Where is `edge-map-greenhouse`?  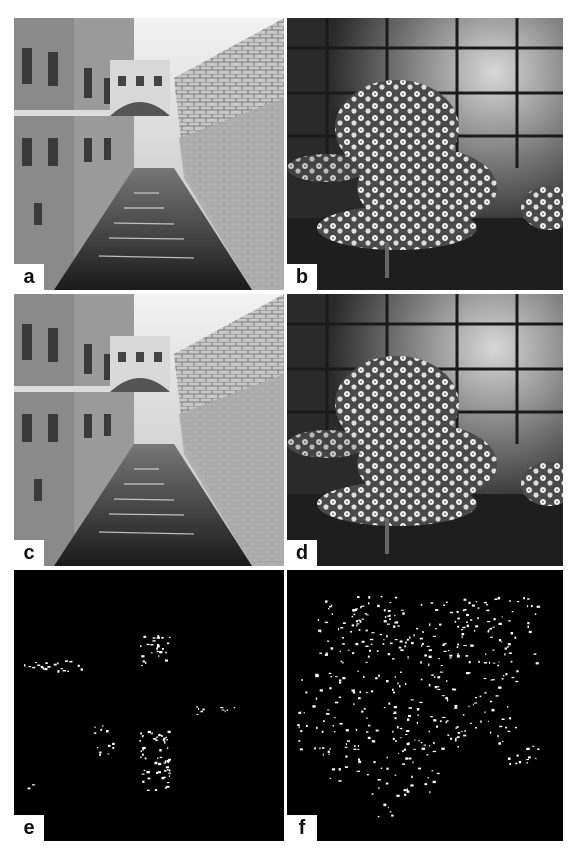
edge-map-greenhouse is located at coordinates (419, 706).